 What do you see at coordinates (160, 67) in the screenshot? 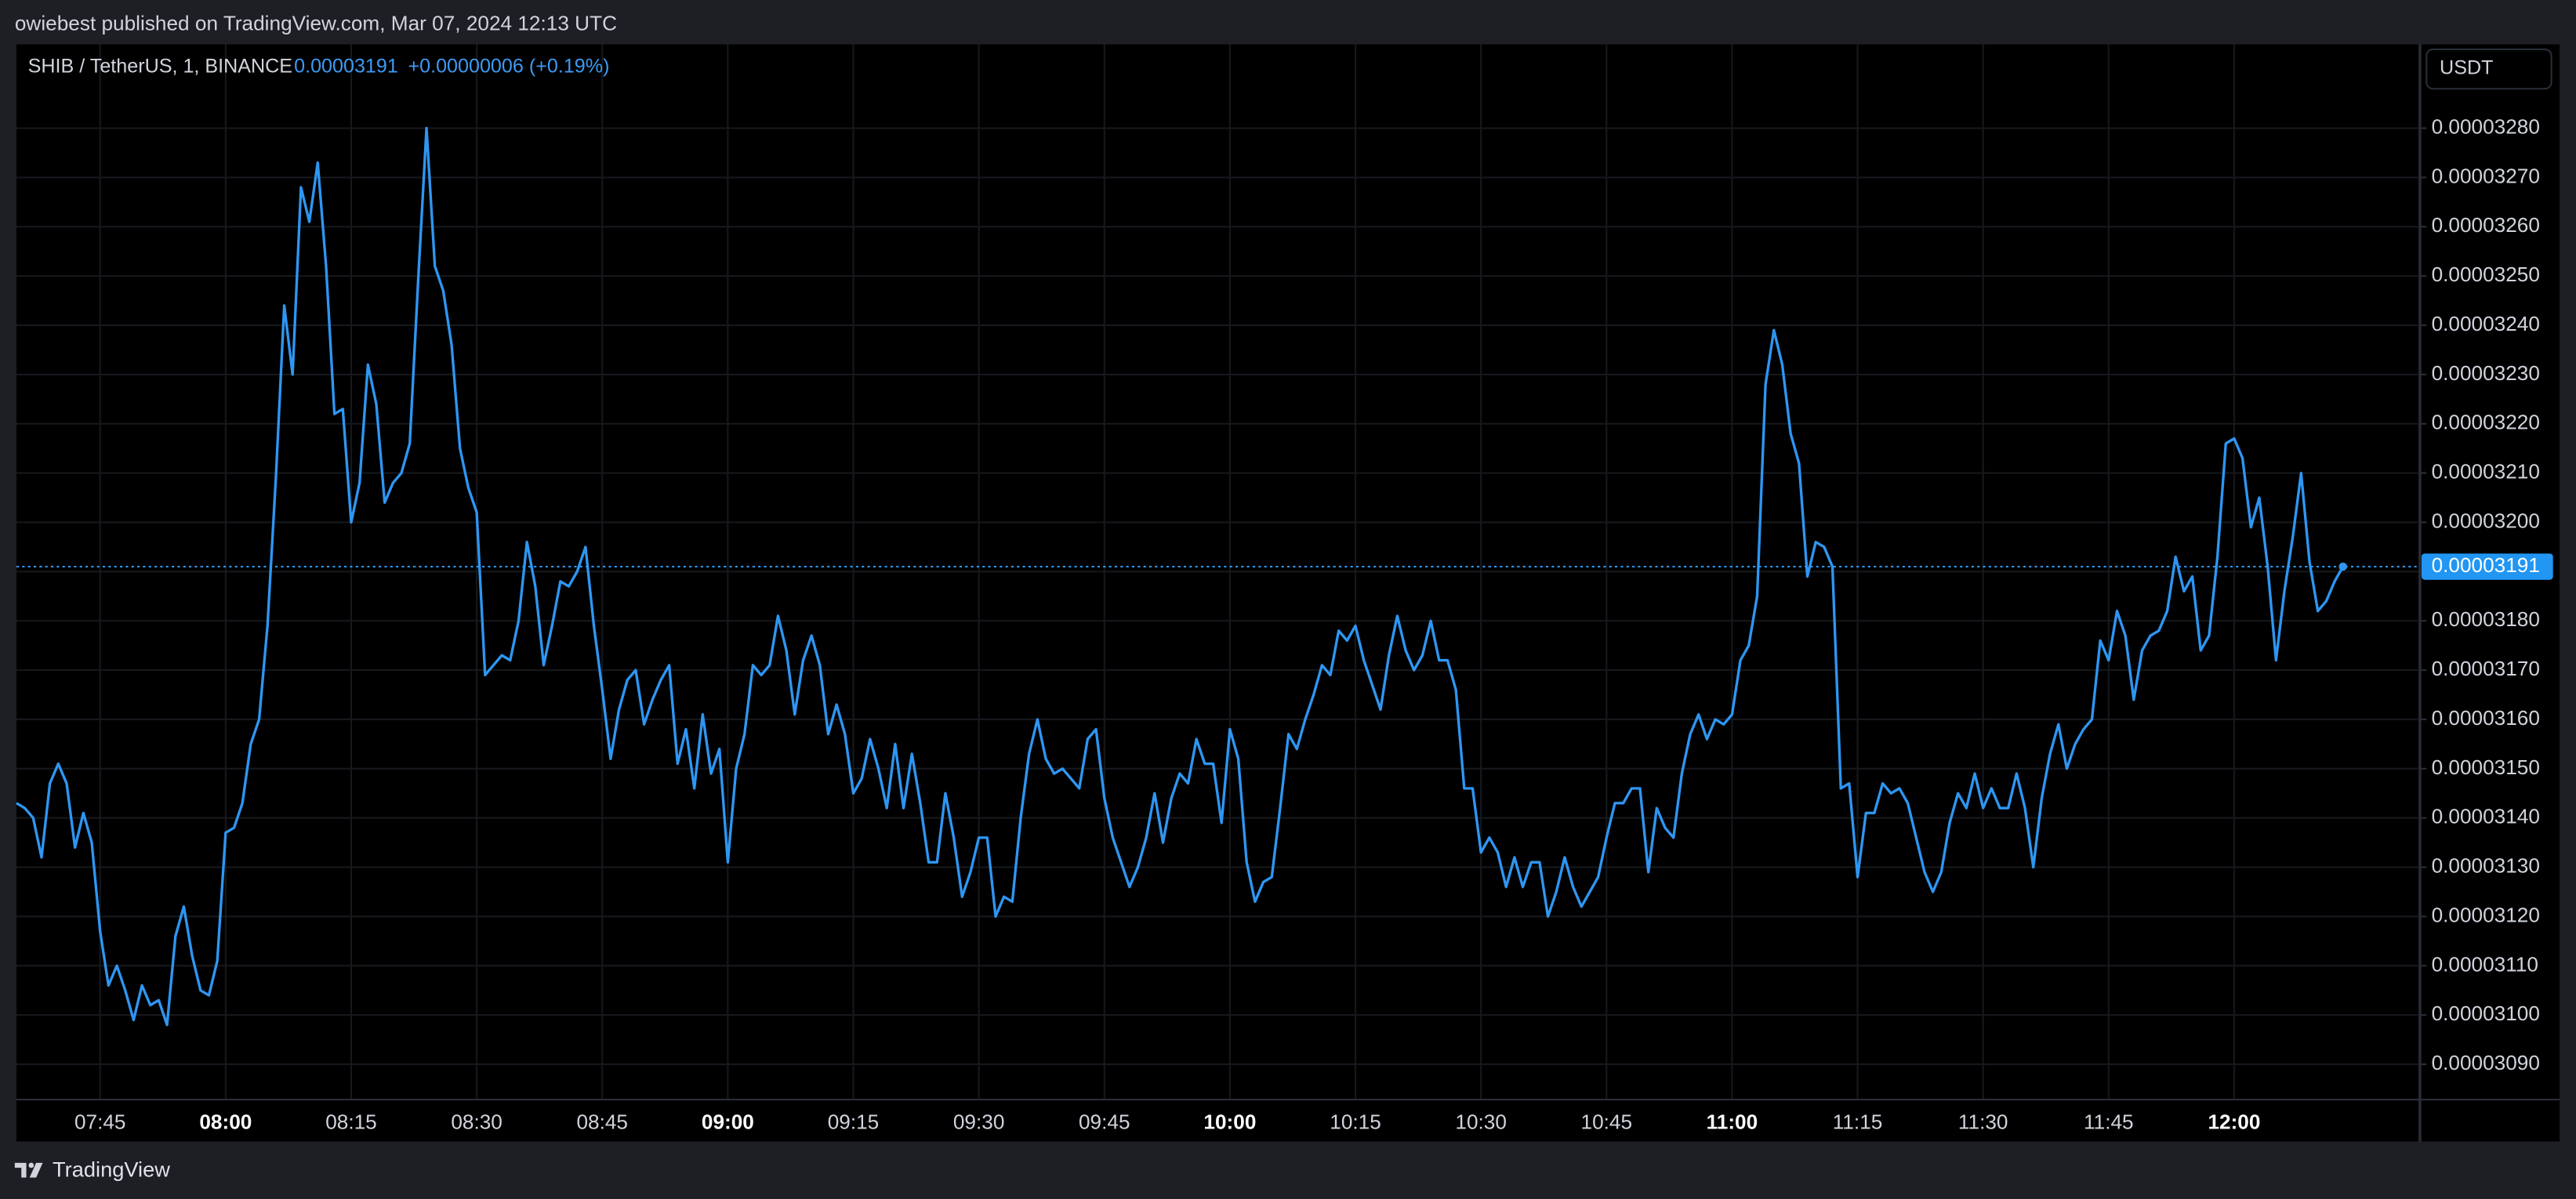
I see `symbol: SHIB / TetherUS, 1, BINANCE` at bounding box center [160, 67].